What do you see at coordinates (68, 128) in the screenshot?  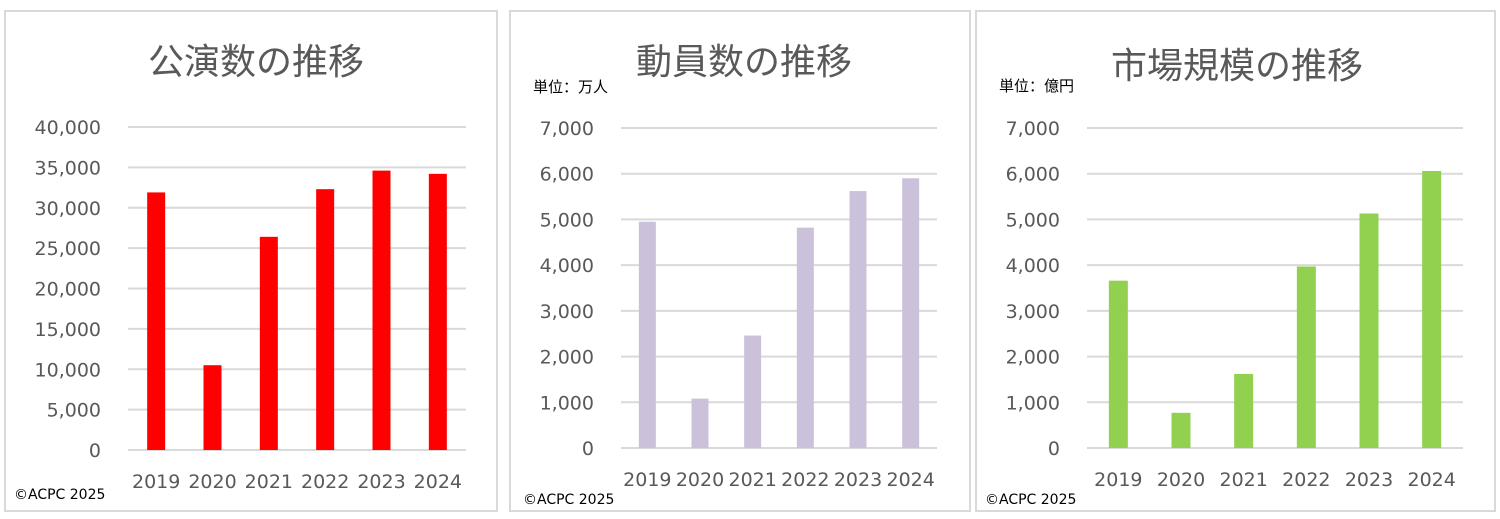 I see `y-tick-label: 40,000` at bounding box center [68, 128].